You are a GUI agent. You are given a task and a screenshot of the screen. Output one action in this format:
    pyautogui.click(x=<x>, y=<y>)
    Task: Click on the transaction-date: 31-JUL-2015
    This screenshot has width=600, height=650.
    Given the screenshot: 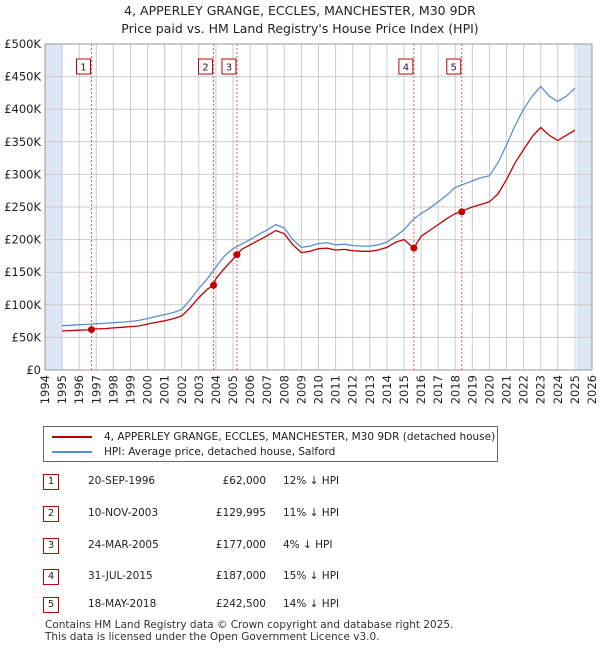 What is the action you would take?
    pyautogui.click(x=120, y=576)
    